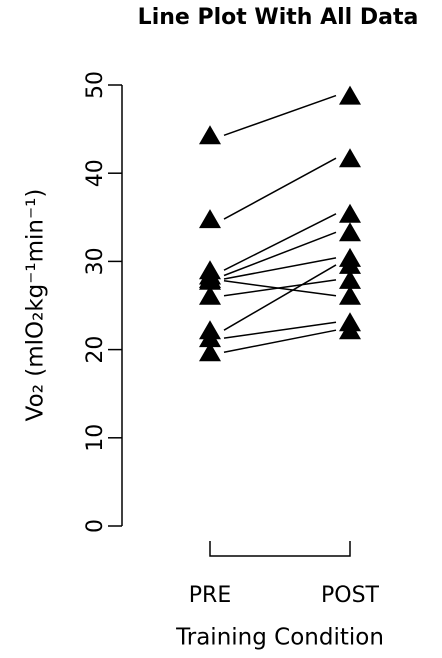  What do you see at coordinates (95, 173) in the screenshot?
I see `y-tick-label: 40` at bounding box center [95, 173].